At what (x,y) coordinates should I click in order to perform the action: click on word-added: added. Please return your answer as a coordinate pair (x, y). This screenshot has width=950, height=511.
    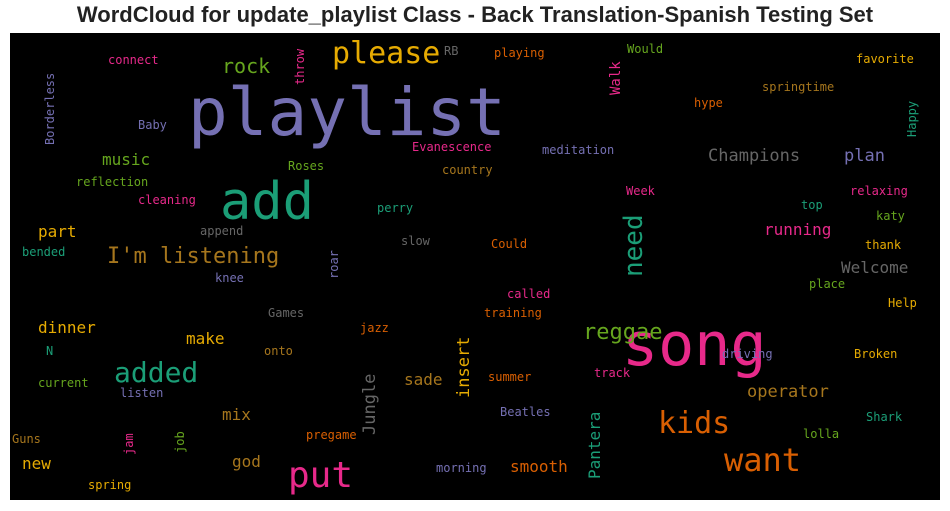
    Looking at the image, I should click on (156, 372).